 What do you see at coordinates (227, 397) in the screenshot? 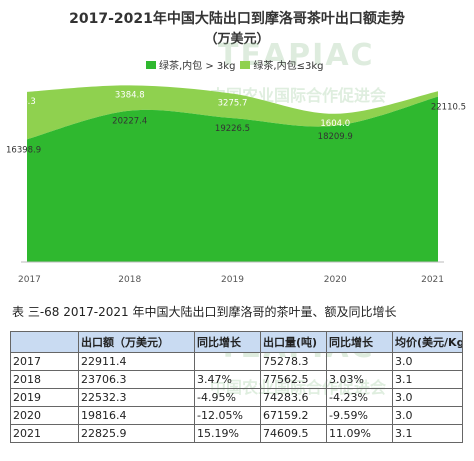
I see `cell-value-growth: -4.95%` at bounding box center [227, 397].